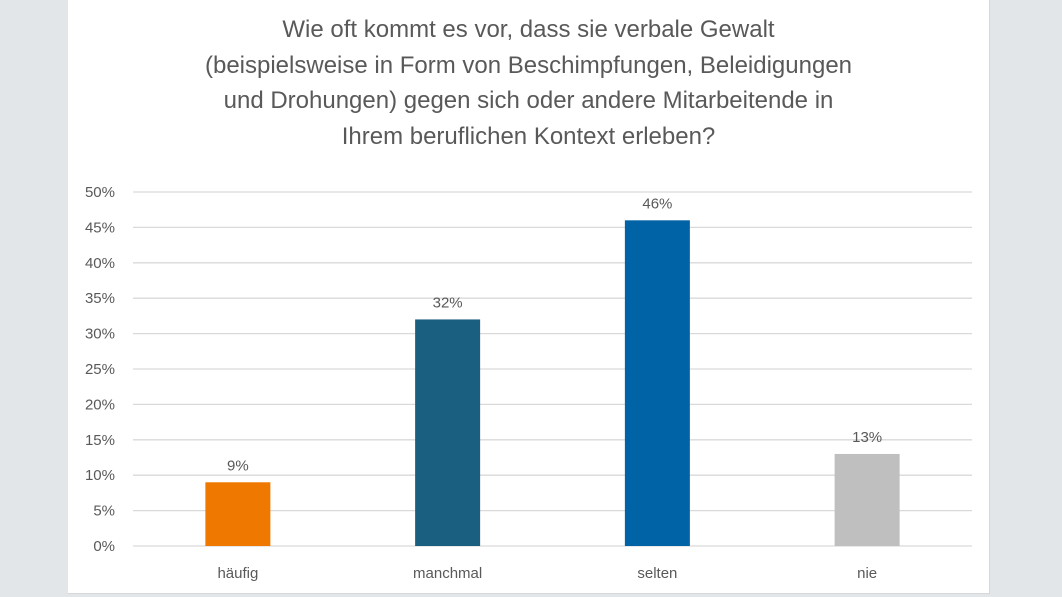  What do you see at coordinates (657, 383) in the screenshot?
I see `bar-selten` at bounding box center [657, 383].